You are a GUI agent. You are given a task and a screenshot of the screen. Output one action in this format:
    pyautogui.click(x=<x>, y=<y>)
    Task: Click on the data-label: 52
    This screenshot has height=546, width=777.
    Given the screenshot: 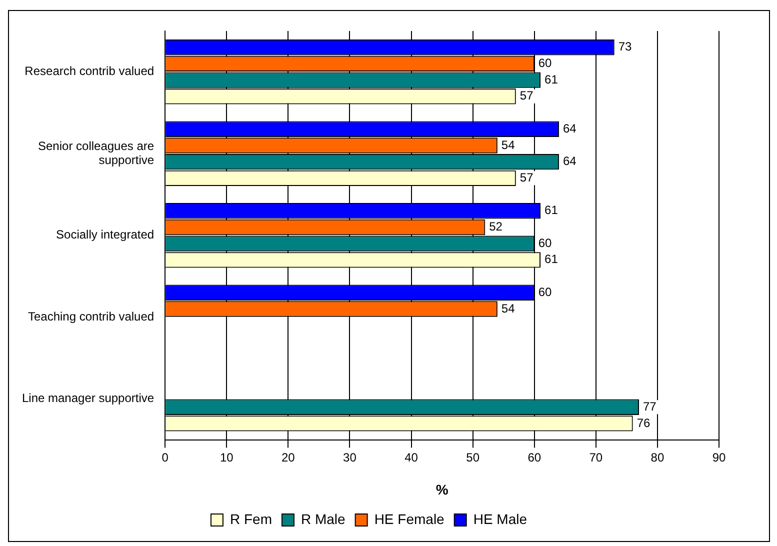 What is the action you would take?
    pyautogui.click(x=496, y=227)
    